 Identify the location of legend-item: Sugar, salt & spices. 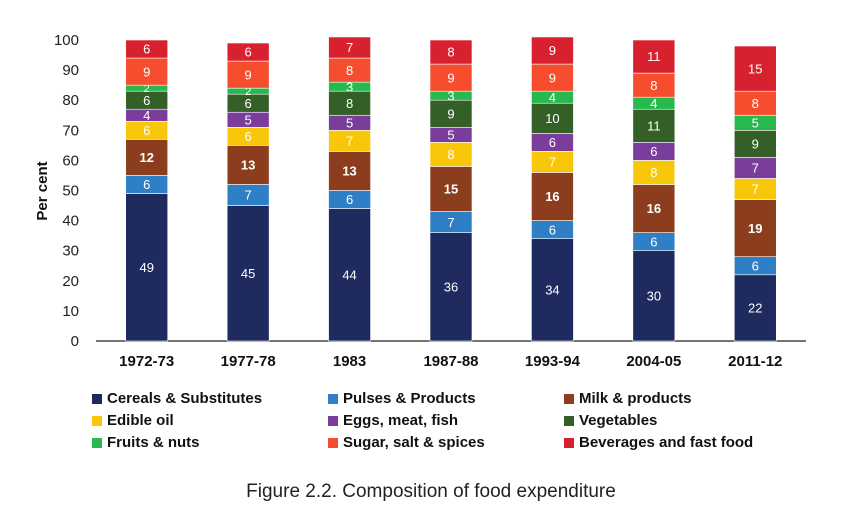
(446, 442).